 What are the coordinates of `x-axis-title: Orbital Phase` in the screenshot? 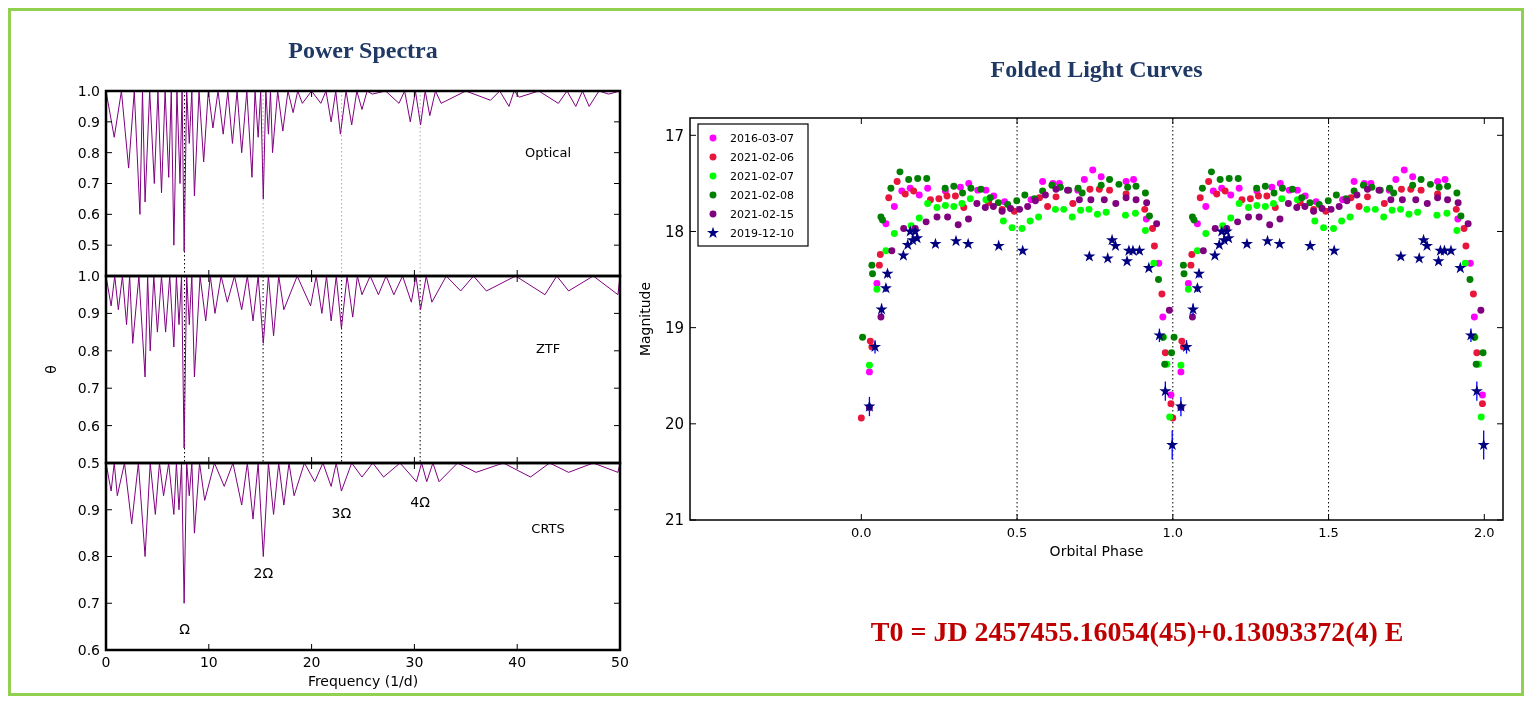 It's located at (1096, 551).